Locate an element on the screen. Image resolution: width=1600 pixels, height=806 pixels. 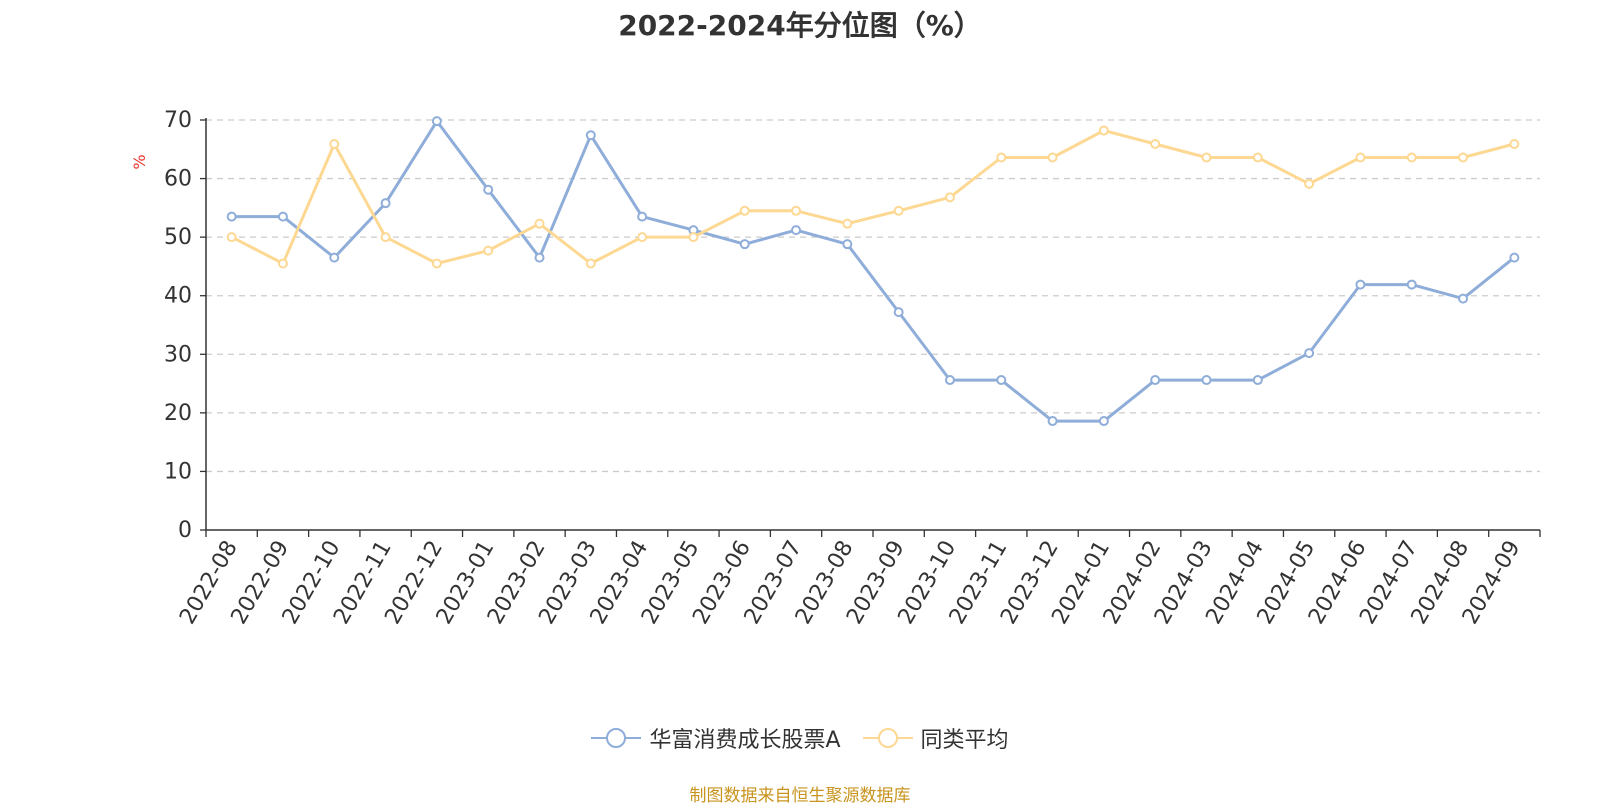
legend-fund-label: 华富消费成长股票A is located at coordinates (745, 740).